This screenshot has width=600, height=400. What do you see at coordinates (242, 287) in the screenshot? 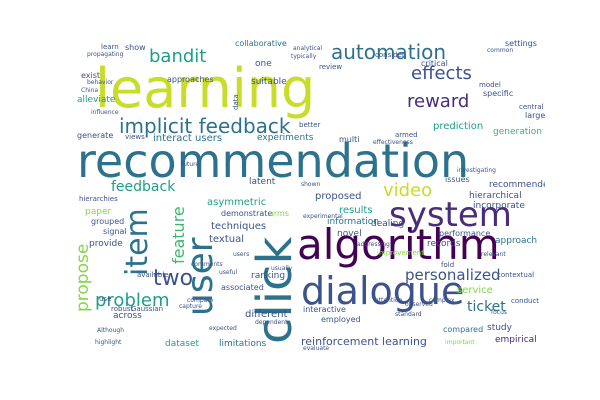
I see `word-associated: associated` at bounding box center [242, 287].